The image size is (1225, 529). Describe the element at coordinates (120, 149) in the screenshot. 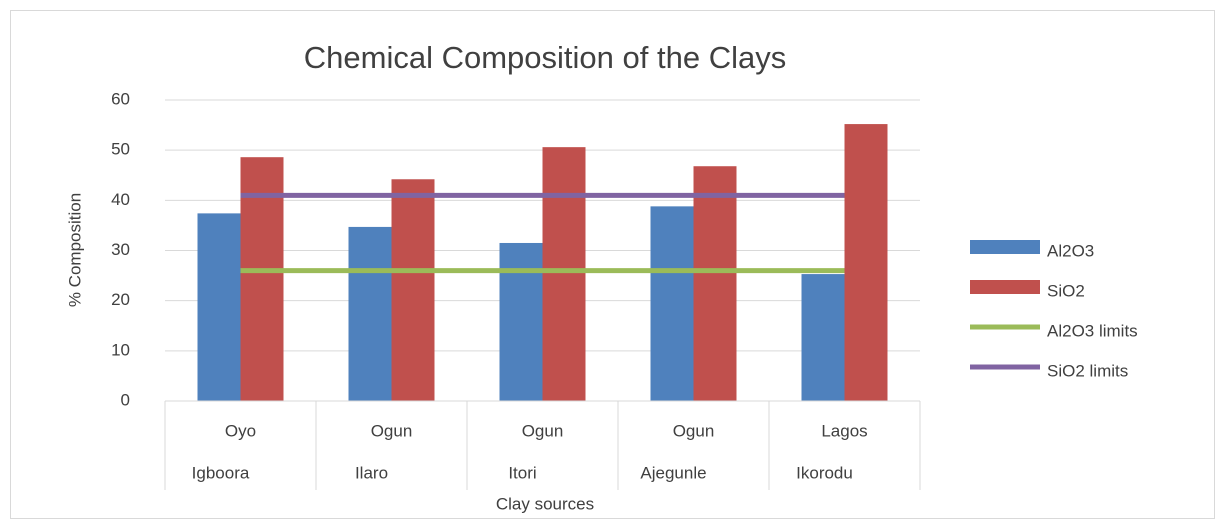

I see `y-tick-label: 50` at that location.